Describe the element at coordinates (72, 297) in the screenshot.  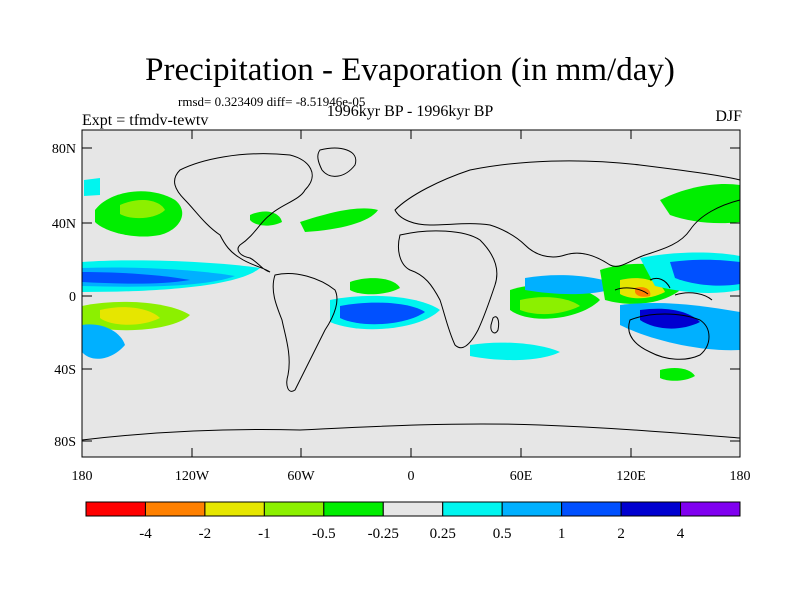
I see `lat-label: 0` at that location.